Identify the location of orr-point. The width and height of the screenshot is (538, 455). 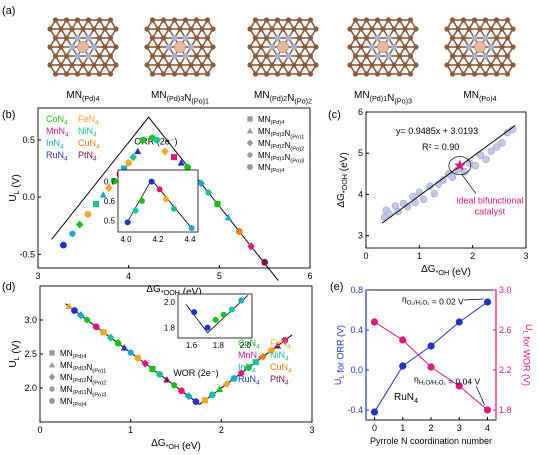
(459, 322).